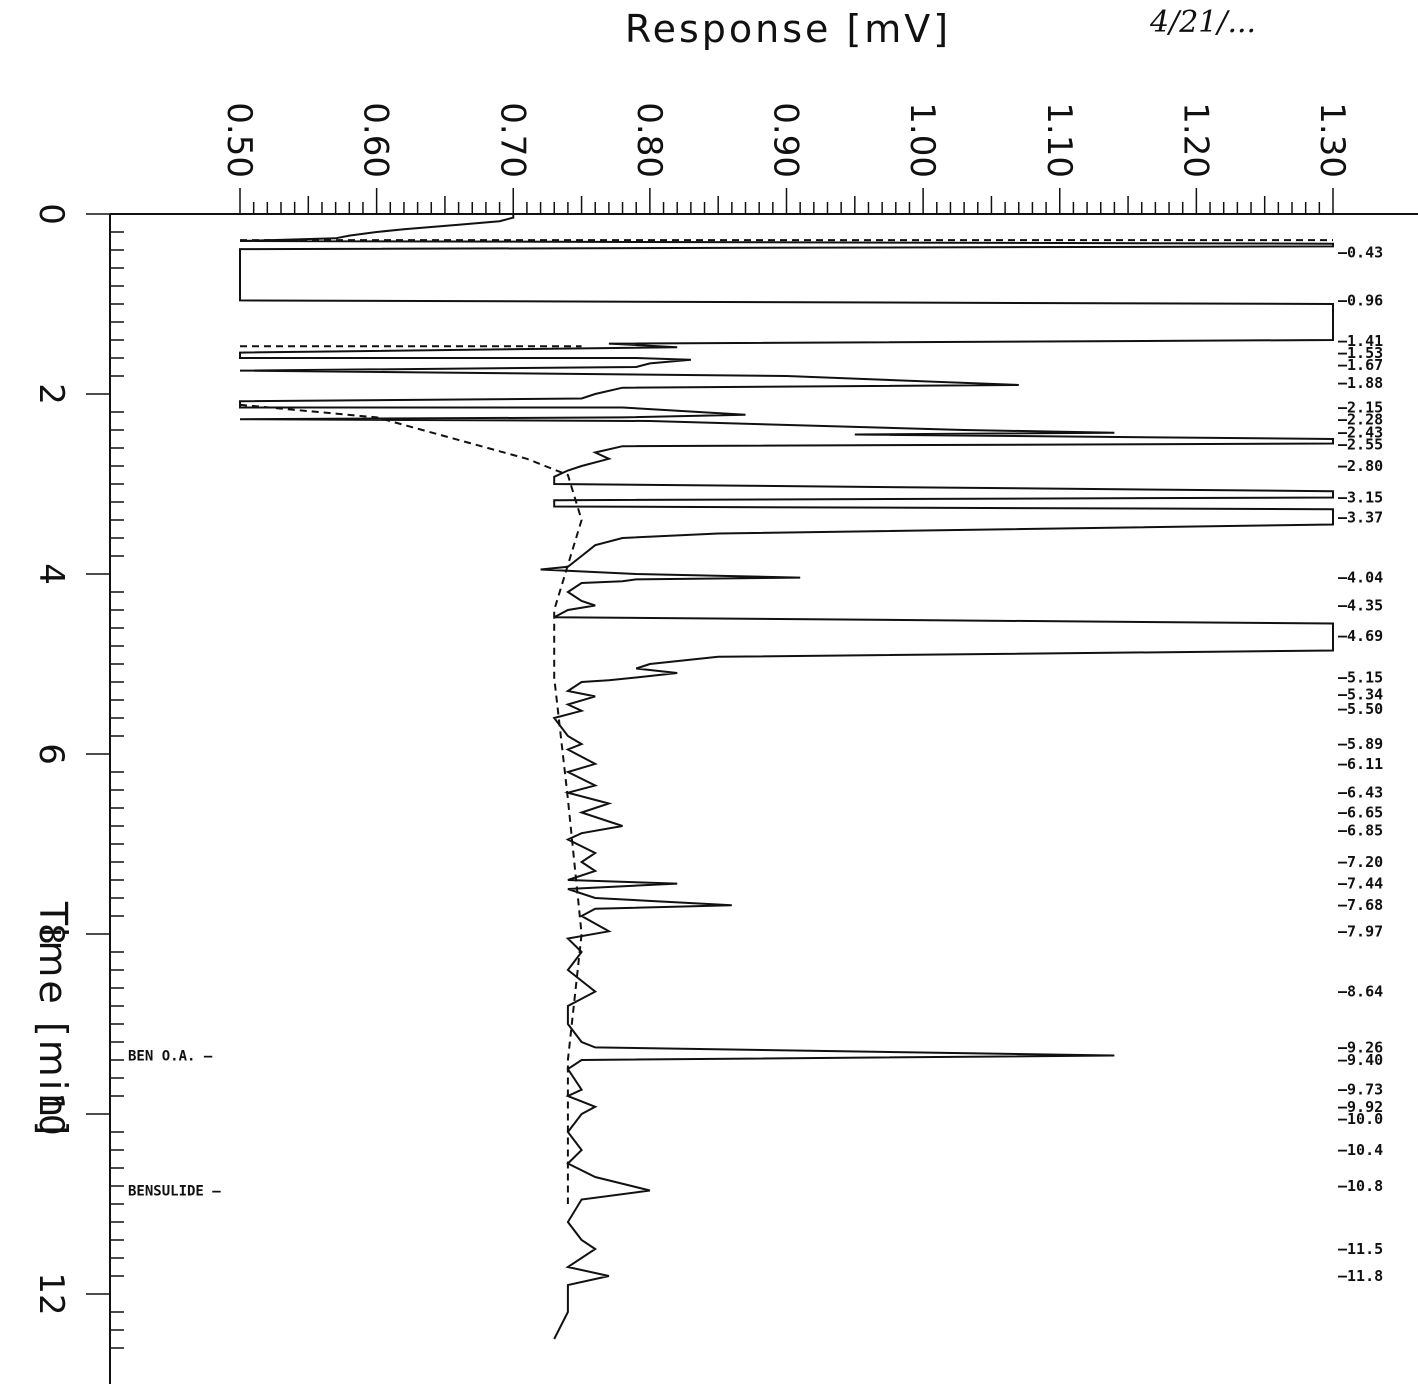 This screenshot has width=1418, height=1384. What do you see at coordinates (512, 140) in the screenshot?
I see `x-tick-label: 0.70` at bounding box center [512, 140].